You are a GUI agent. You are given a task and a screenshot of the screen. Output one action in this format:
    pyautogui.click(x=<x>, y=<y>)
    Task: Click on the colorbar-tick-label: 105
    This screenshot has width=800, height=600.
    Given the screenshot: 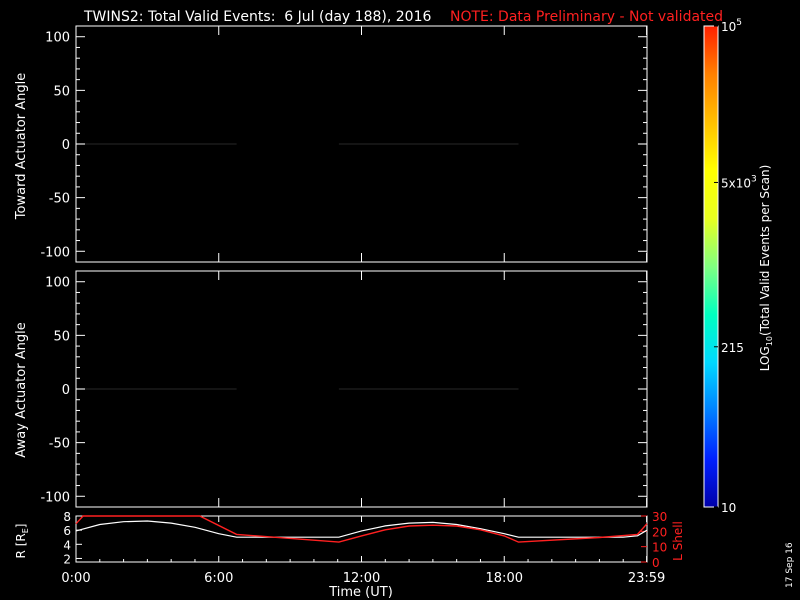 What is the action you would take?
    pyautogui.click(x=731, y=26)
    